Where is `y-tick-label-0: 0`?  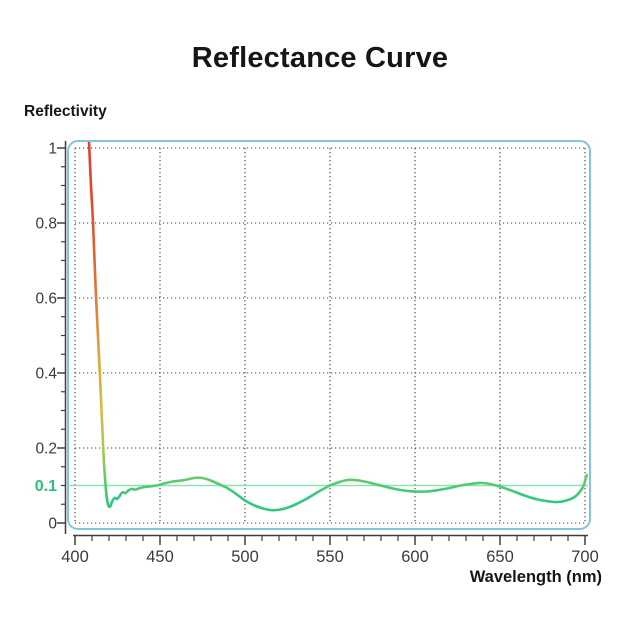 y-tick-label-0: 0 is located at coordinates (52, 524).